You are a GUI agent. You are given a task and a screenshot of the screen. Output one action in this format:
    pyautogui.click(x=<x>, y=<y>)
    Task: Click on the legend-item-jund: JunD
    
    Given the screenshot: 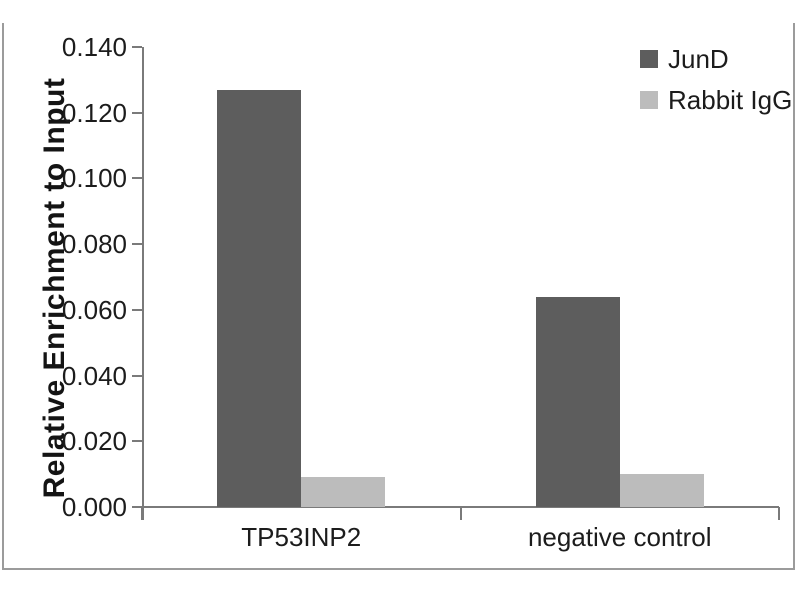 What is the action you would take?
    pyautogui.click(x=716, y=59)
    